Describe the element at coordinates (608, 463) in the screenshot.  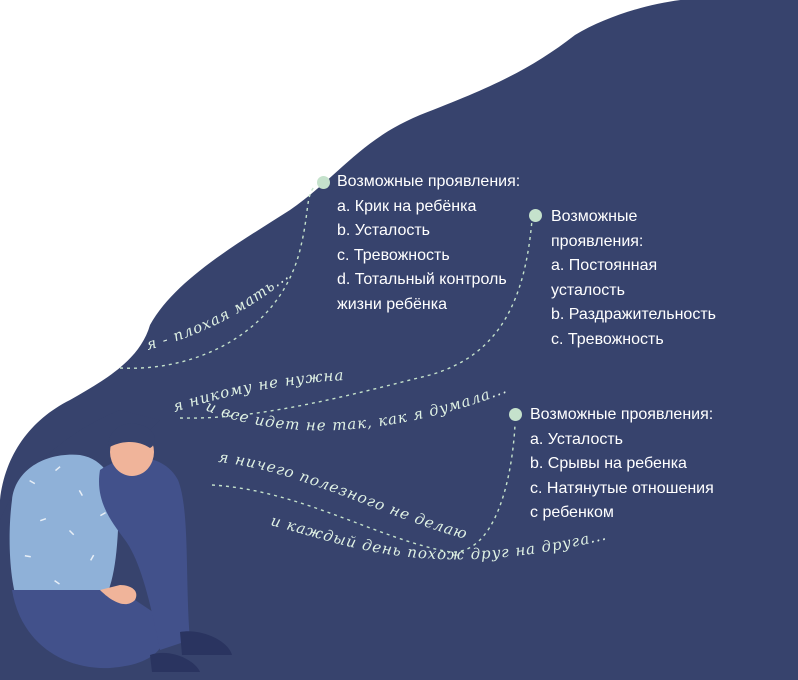
I see `block-item: b. Срывы на ребенка` at that location.